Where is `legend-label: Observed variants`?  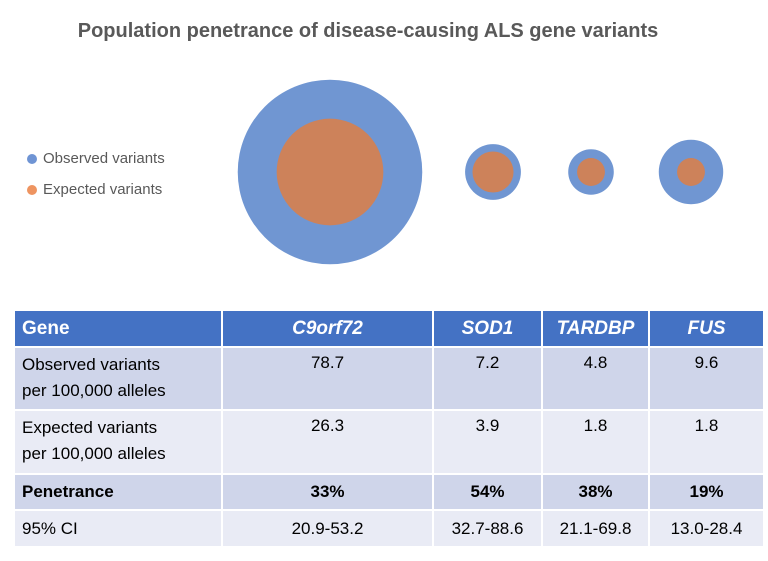 legend-label: Observed variants is located at coordinates (104, 158).